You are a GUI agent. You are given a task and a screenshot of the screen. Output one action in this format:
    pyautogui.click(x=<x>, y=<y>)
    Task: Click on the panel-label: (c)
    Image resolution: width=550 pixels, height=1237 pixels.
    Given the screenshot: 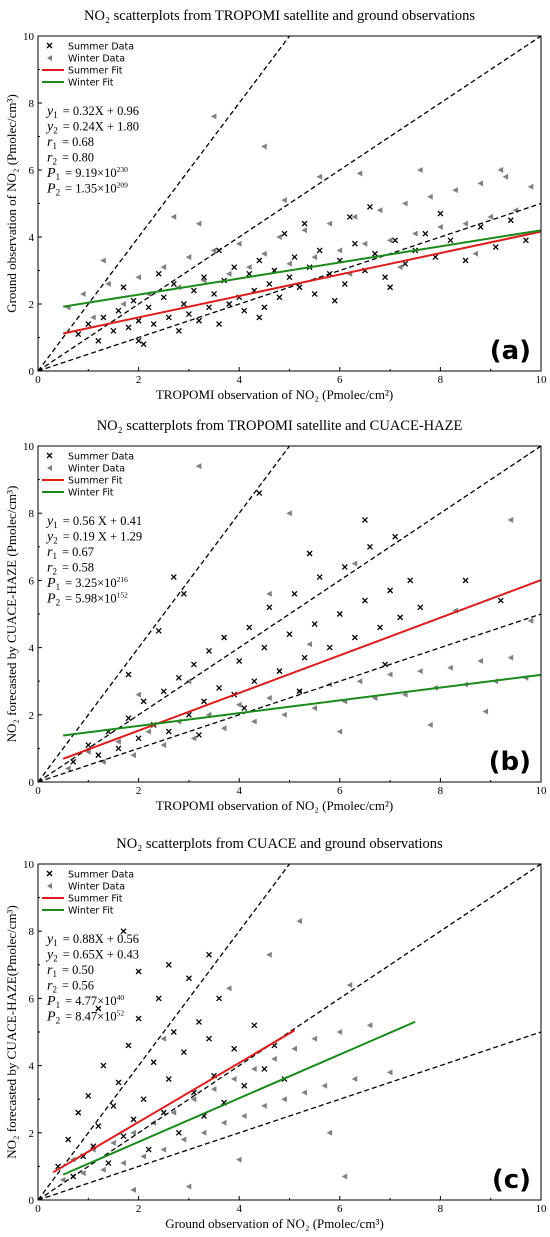 What is the action you would take?
    pyautogui.click(x=511, y=1180)
    